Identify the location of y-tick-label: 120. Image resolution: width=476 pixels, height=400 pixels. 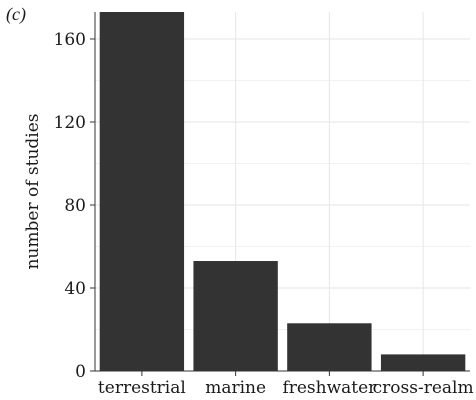
(70, 123).